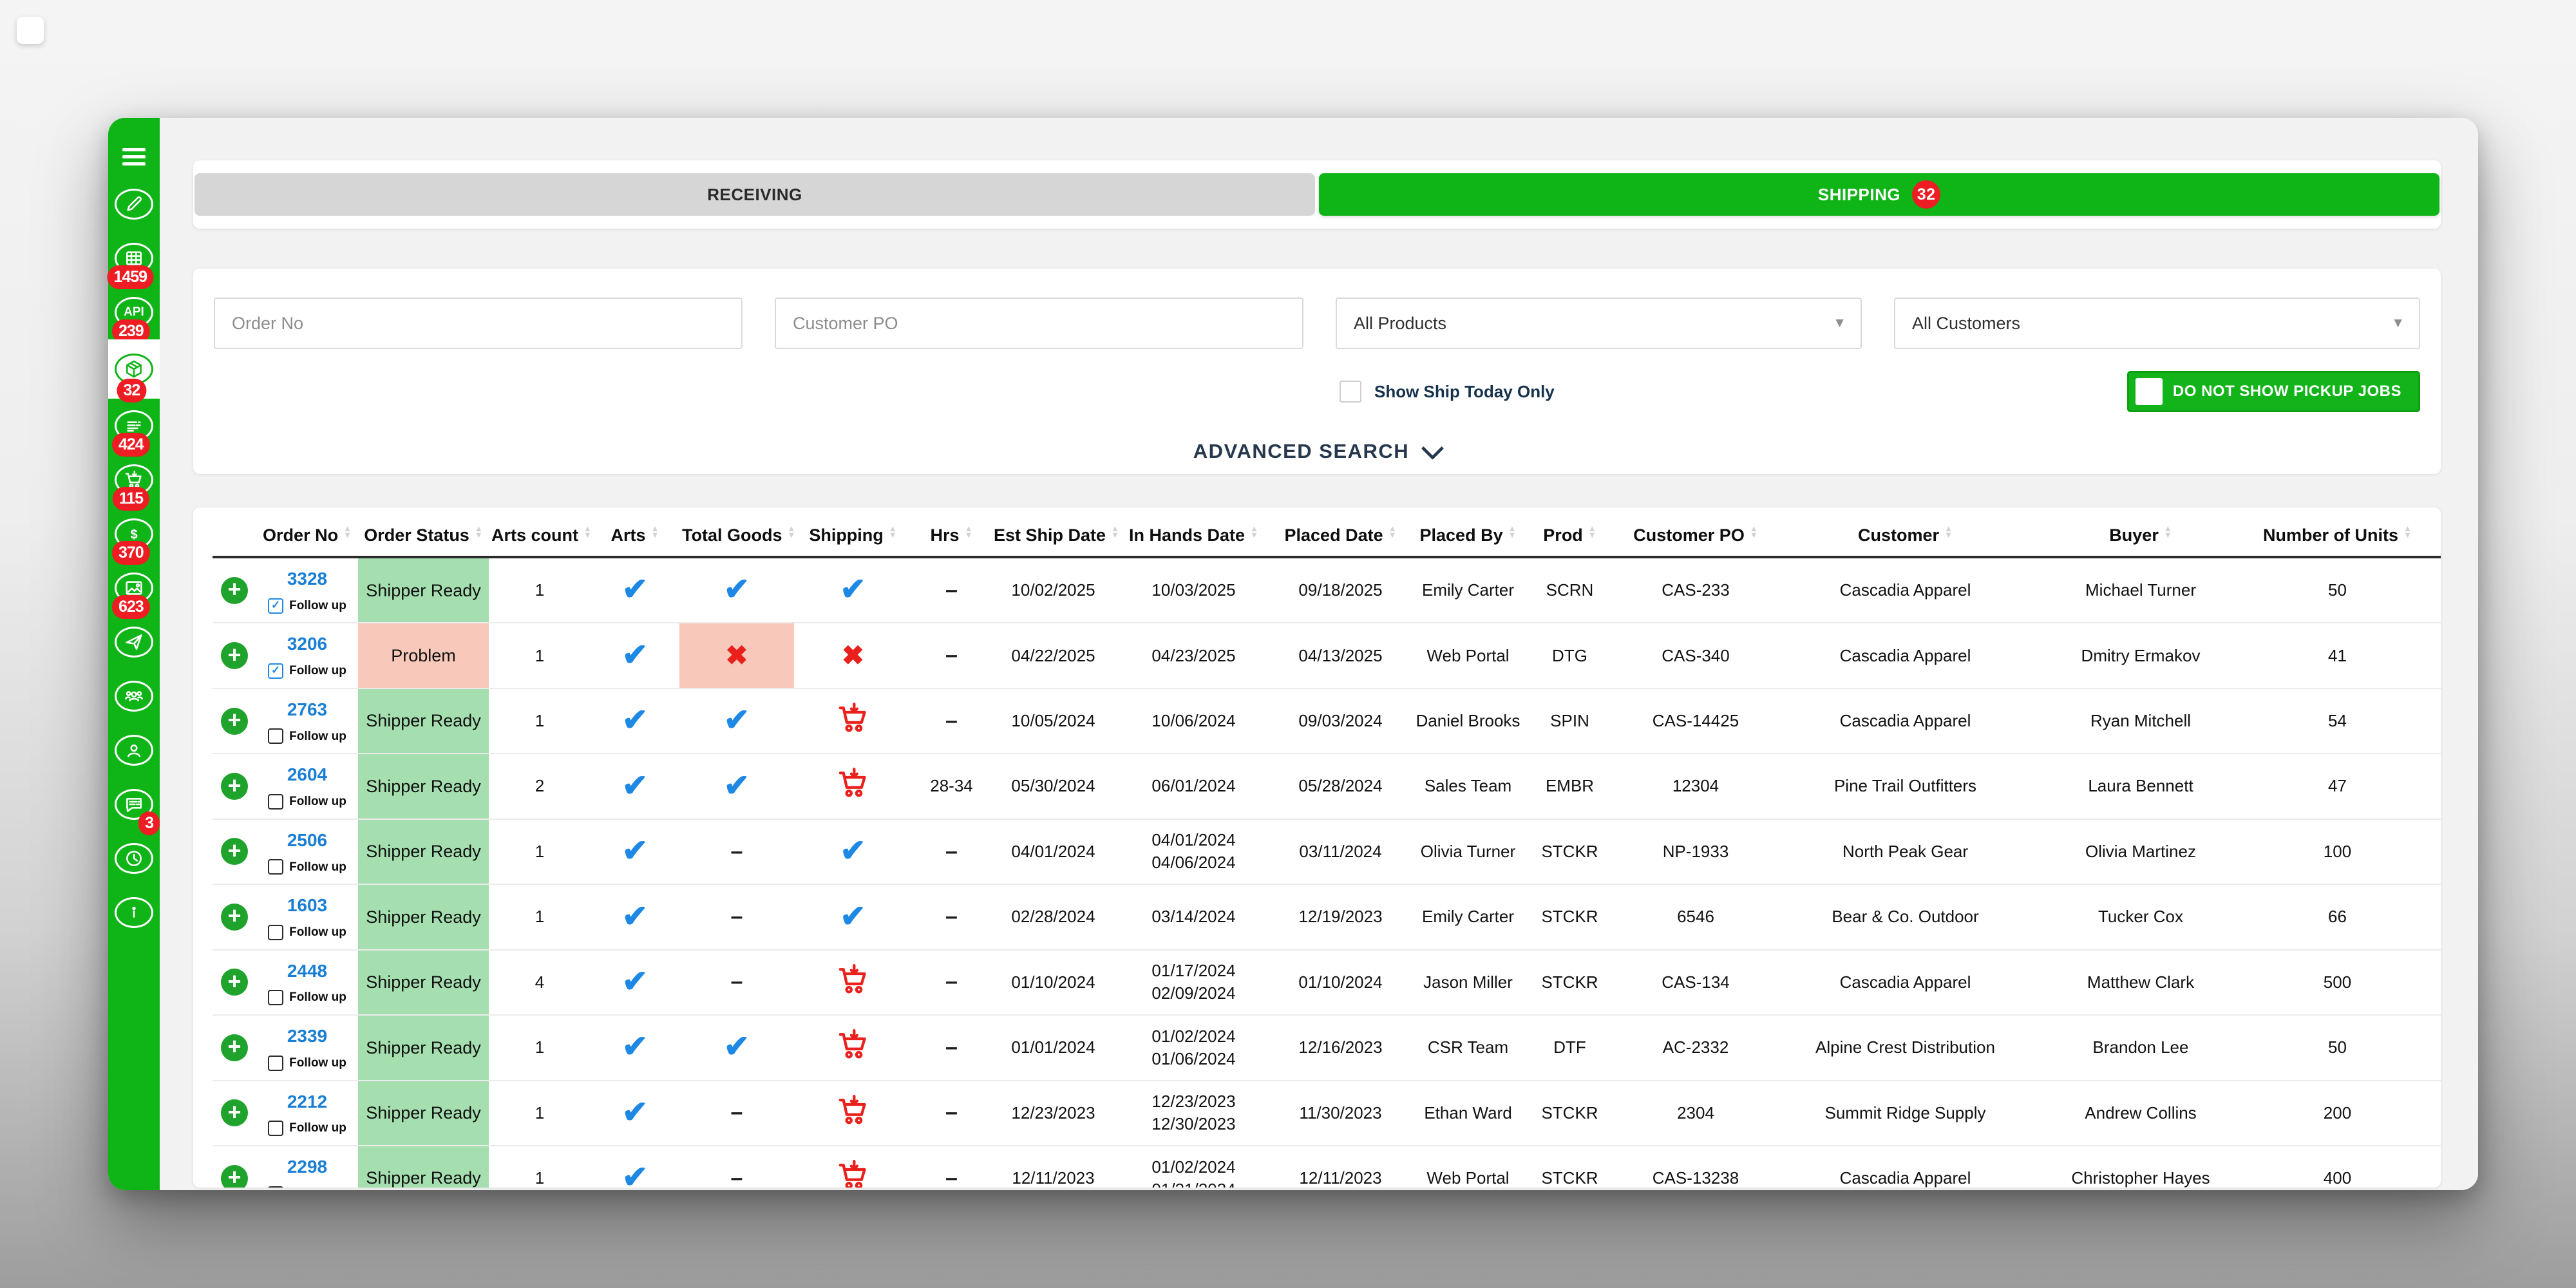 This screenshot has width=2576, height=1288. Describe the element at coordinates (134, 536) in the screenshot. I see `sidebar-item-billing: $370` at that location.